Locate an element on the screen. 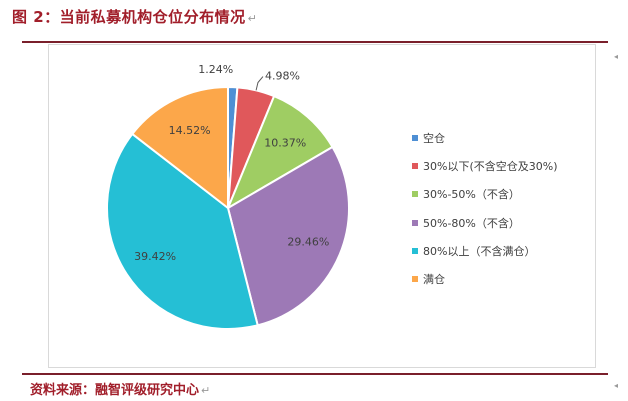 This screenshot has width=628, height=401. legend-item-2: 30%以下(不含空仓及30%) is located at coordinates (484, 165).